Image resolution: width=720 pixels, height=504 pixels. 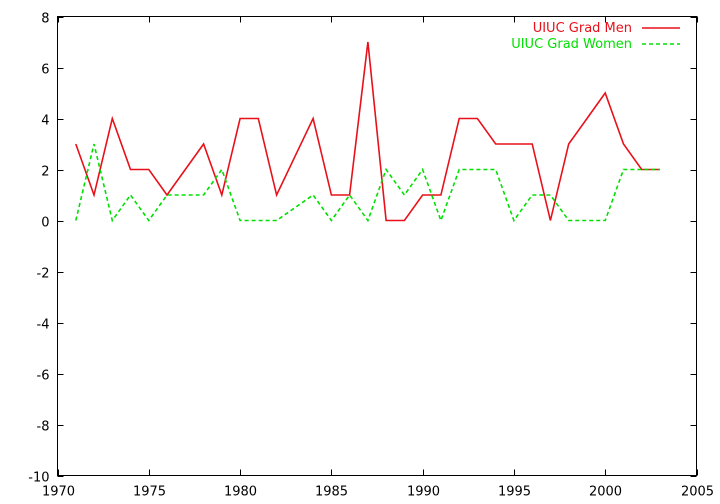 I want to click on x-tick-label: 1995, so click(x=514, y=492).